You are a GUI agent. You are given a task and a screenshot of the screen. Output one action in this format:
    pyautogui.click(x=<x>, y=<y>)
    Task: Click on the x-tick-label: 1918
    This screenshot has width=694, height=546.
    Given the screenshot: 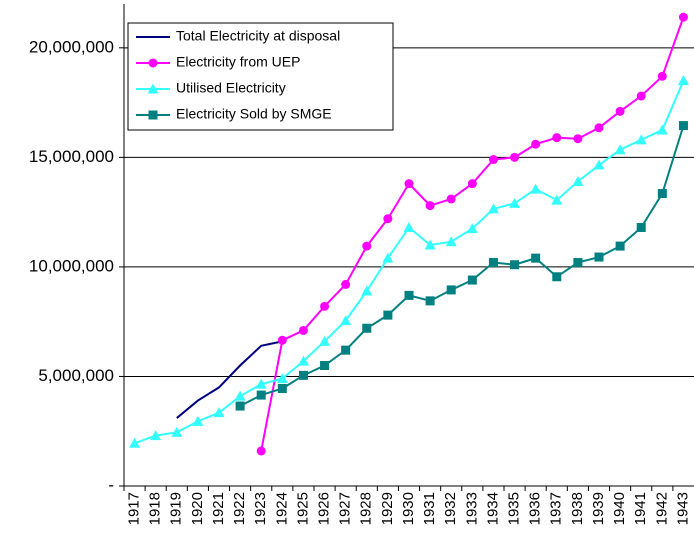 What is the action you would take?
    pyautogui.click(x=155, y=508)
    